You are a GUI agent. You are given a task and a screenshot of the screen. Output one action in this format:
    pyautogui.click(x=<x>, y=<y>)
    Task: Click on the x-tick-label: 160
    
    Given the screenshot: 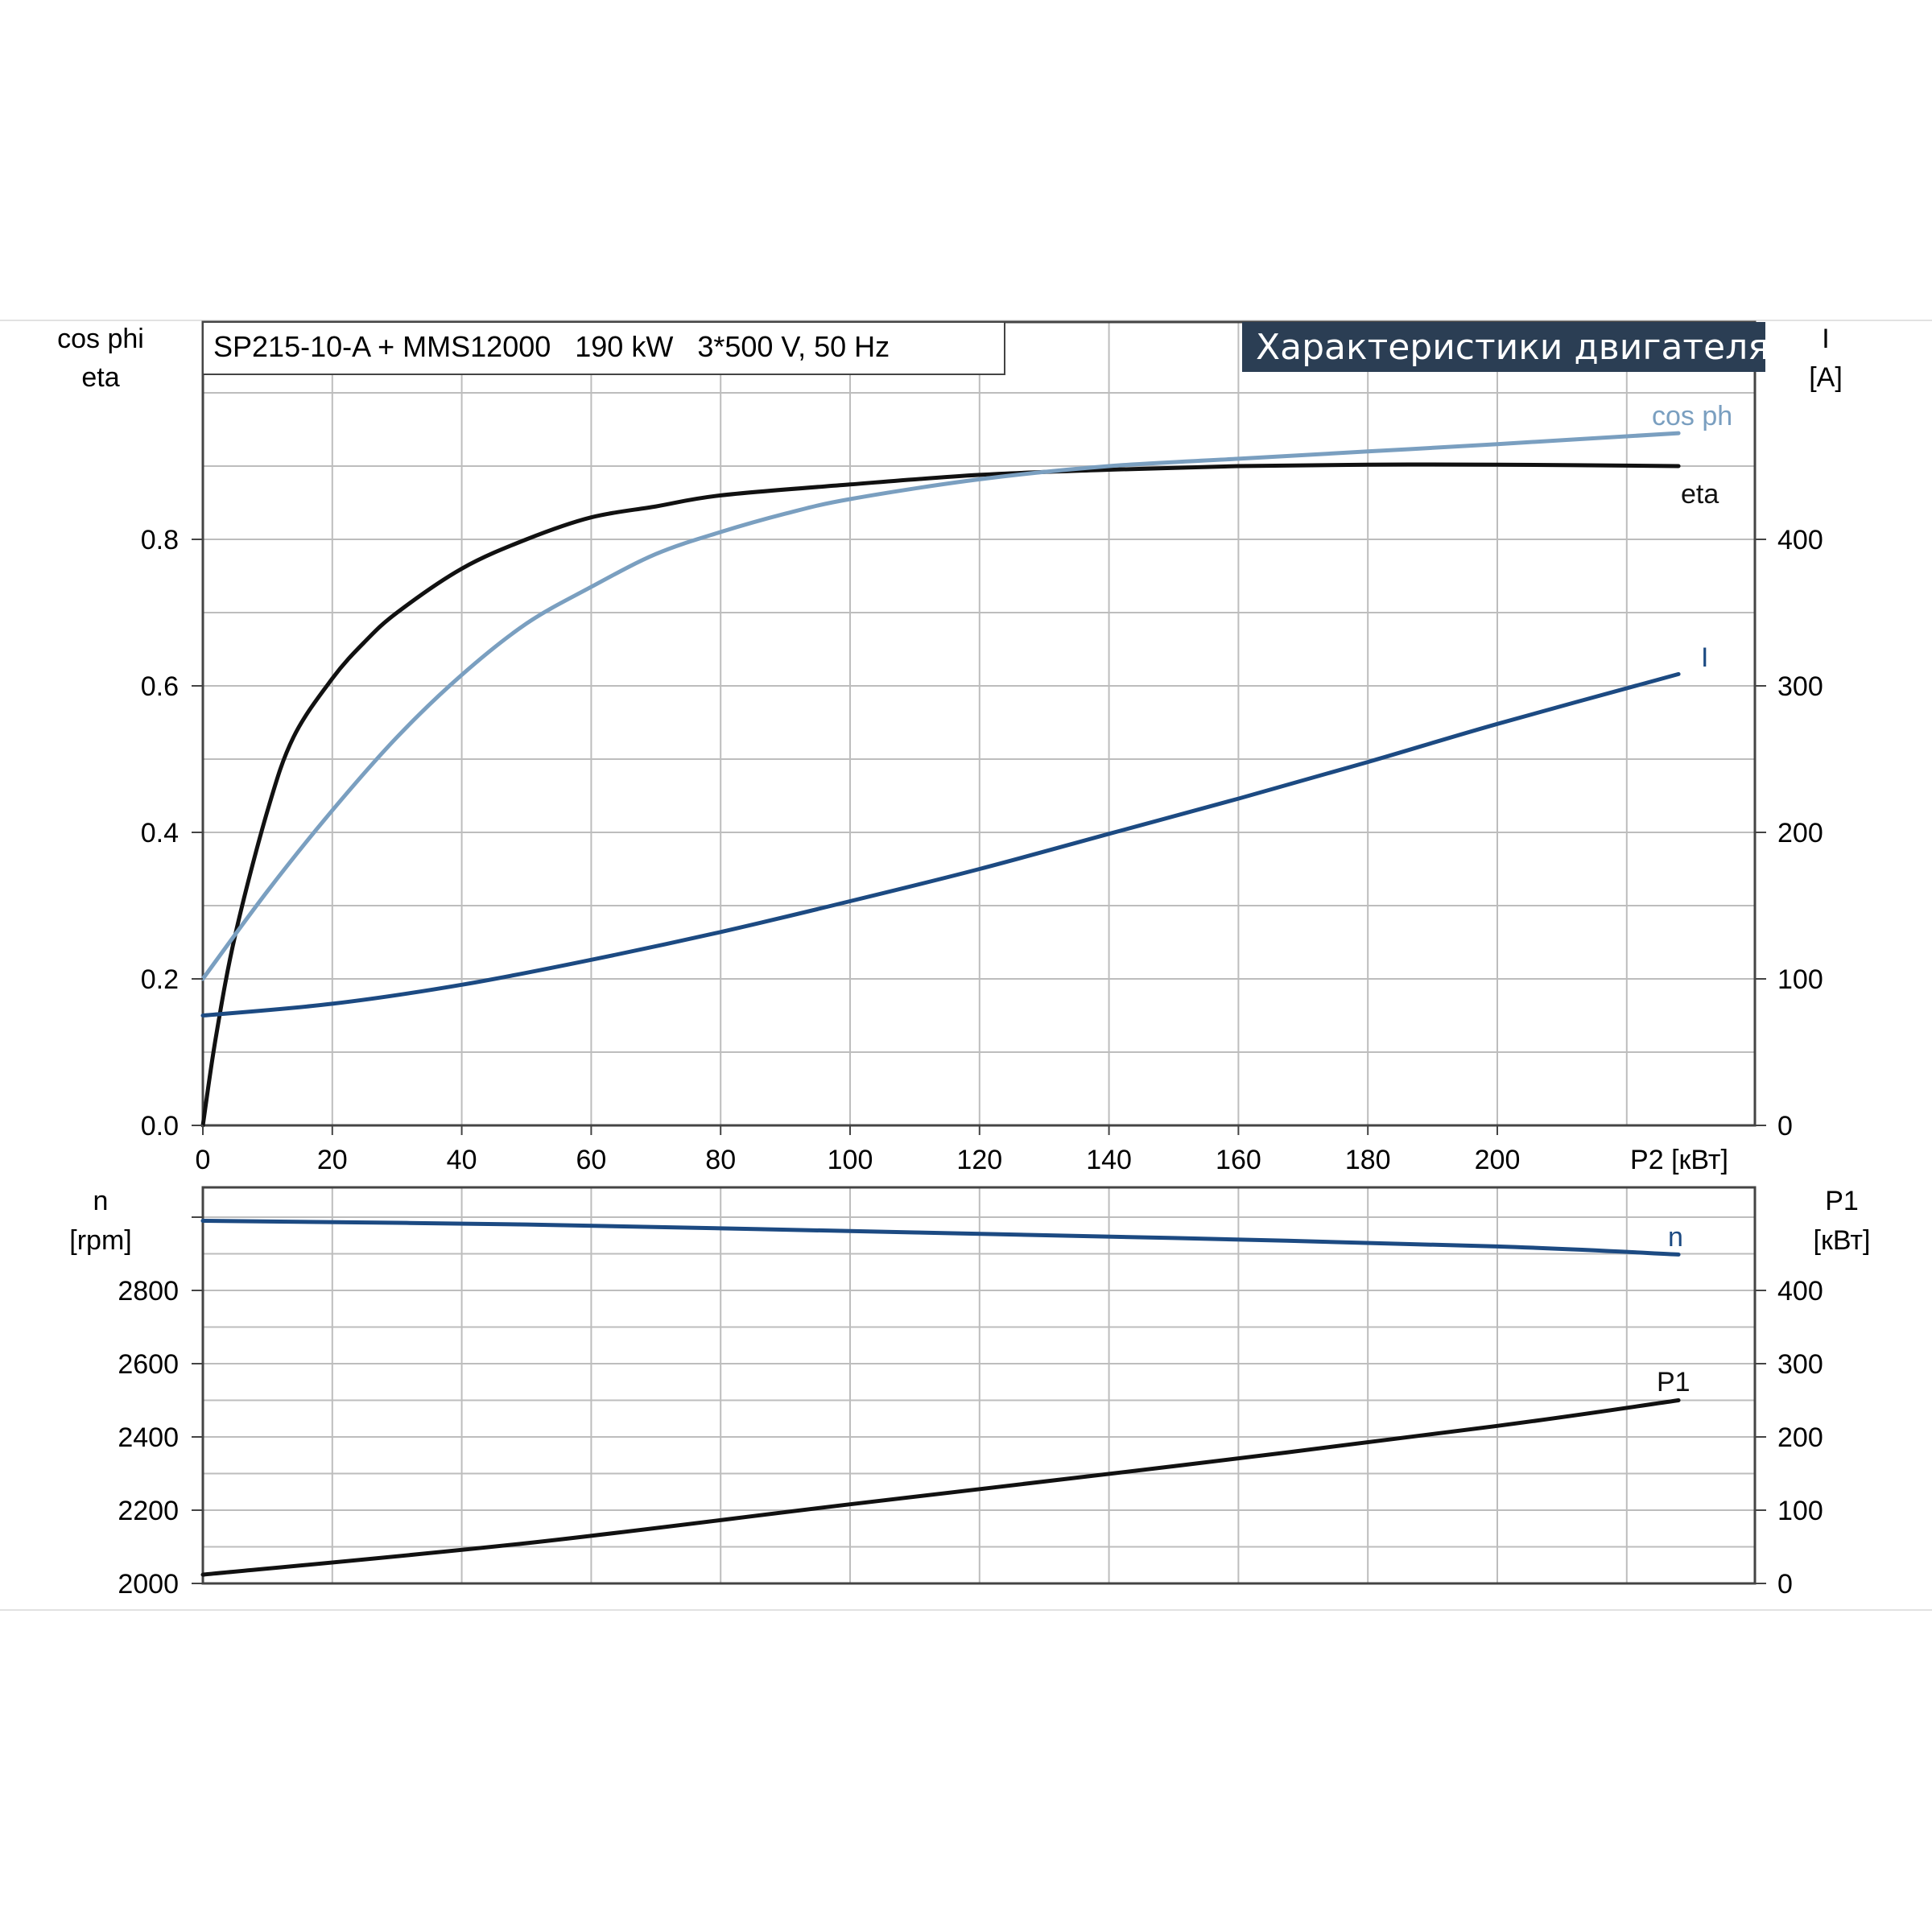 What is the action you would take?
    pyautogui.click(x=1238, y=1160)
    